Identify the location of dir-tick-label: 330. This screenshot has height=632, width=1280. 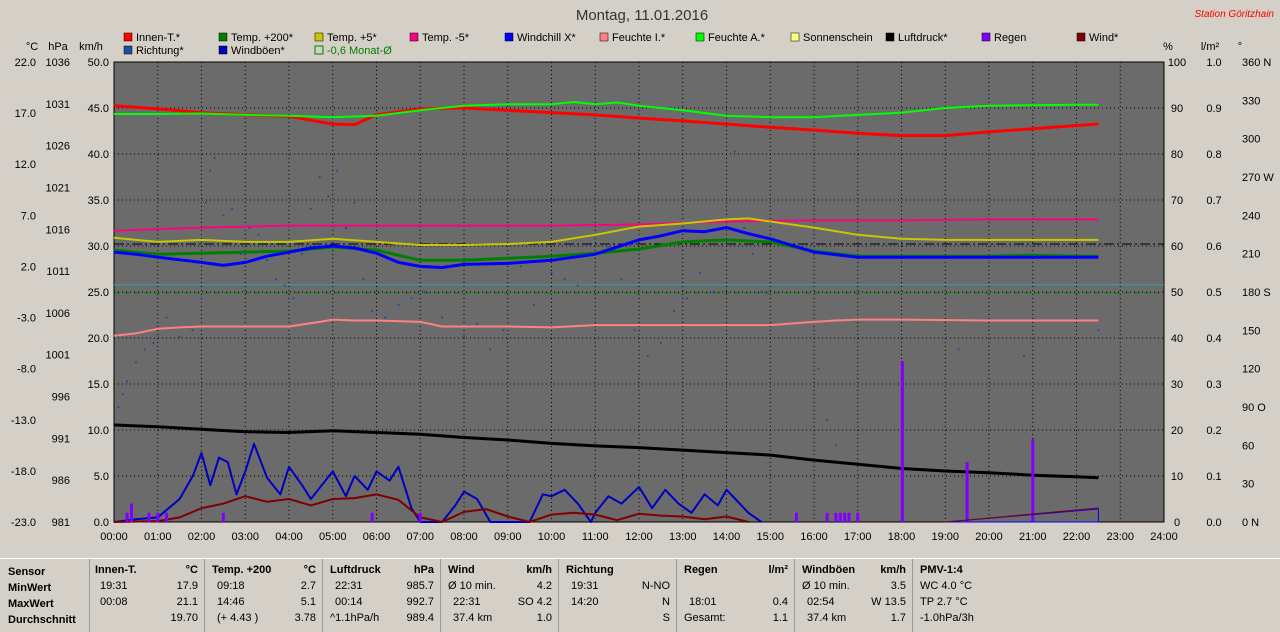
(1251, 101).